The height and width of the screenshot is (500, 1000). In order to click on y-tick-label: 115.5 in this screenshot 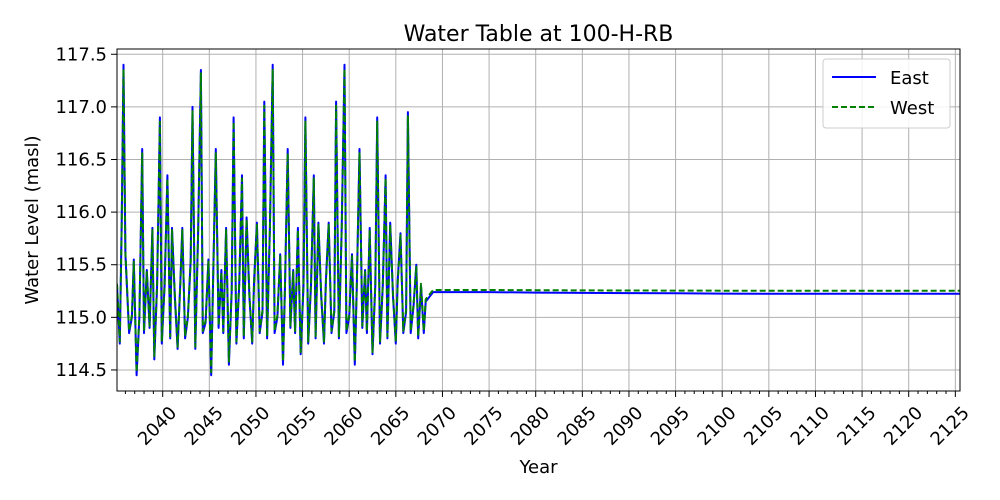, I will do `click(81, 265)`.